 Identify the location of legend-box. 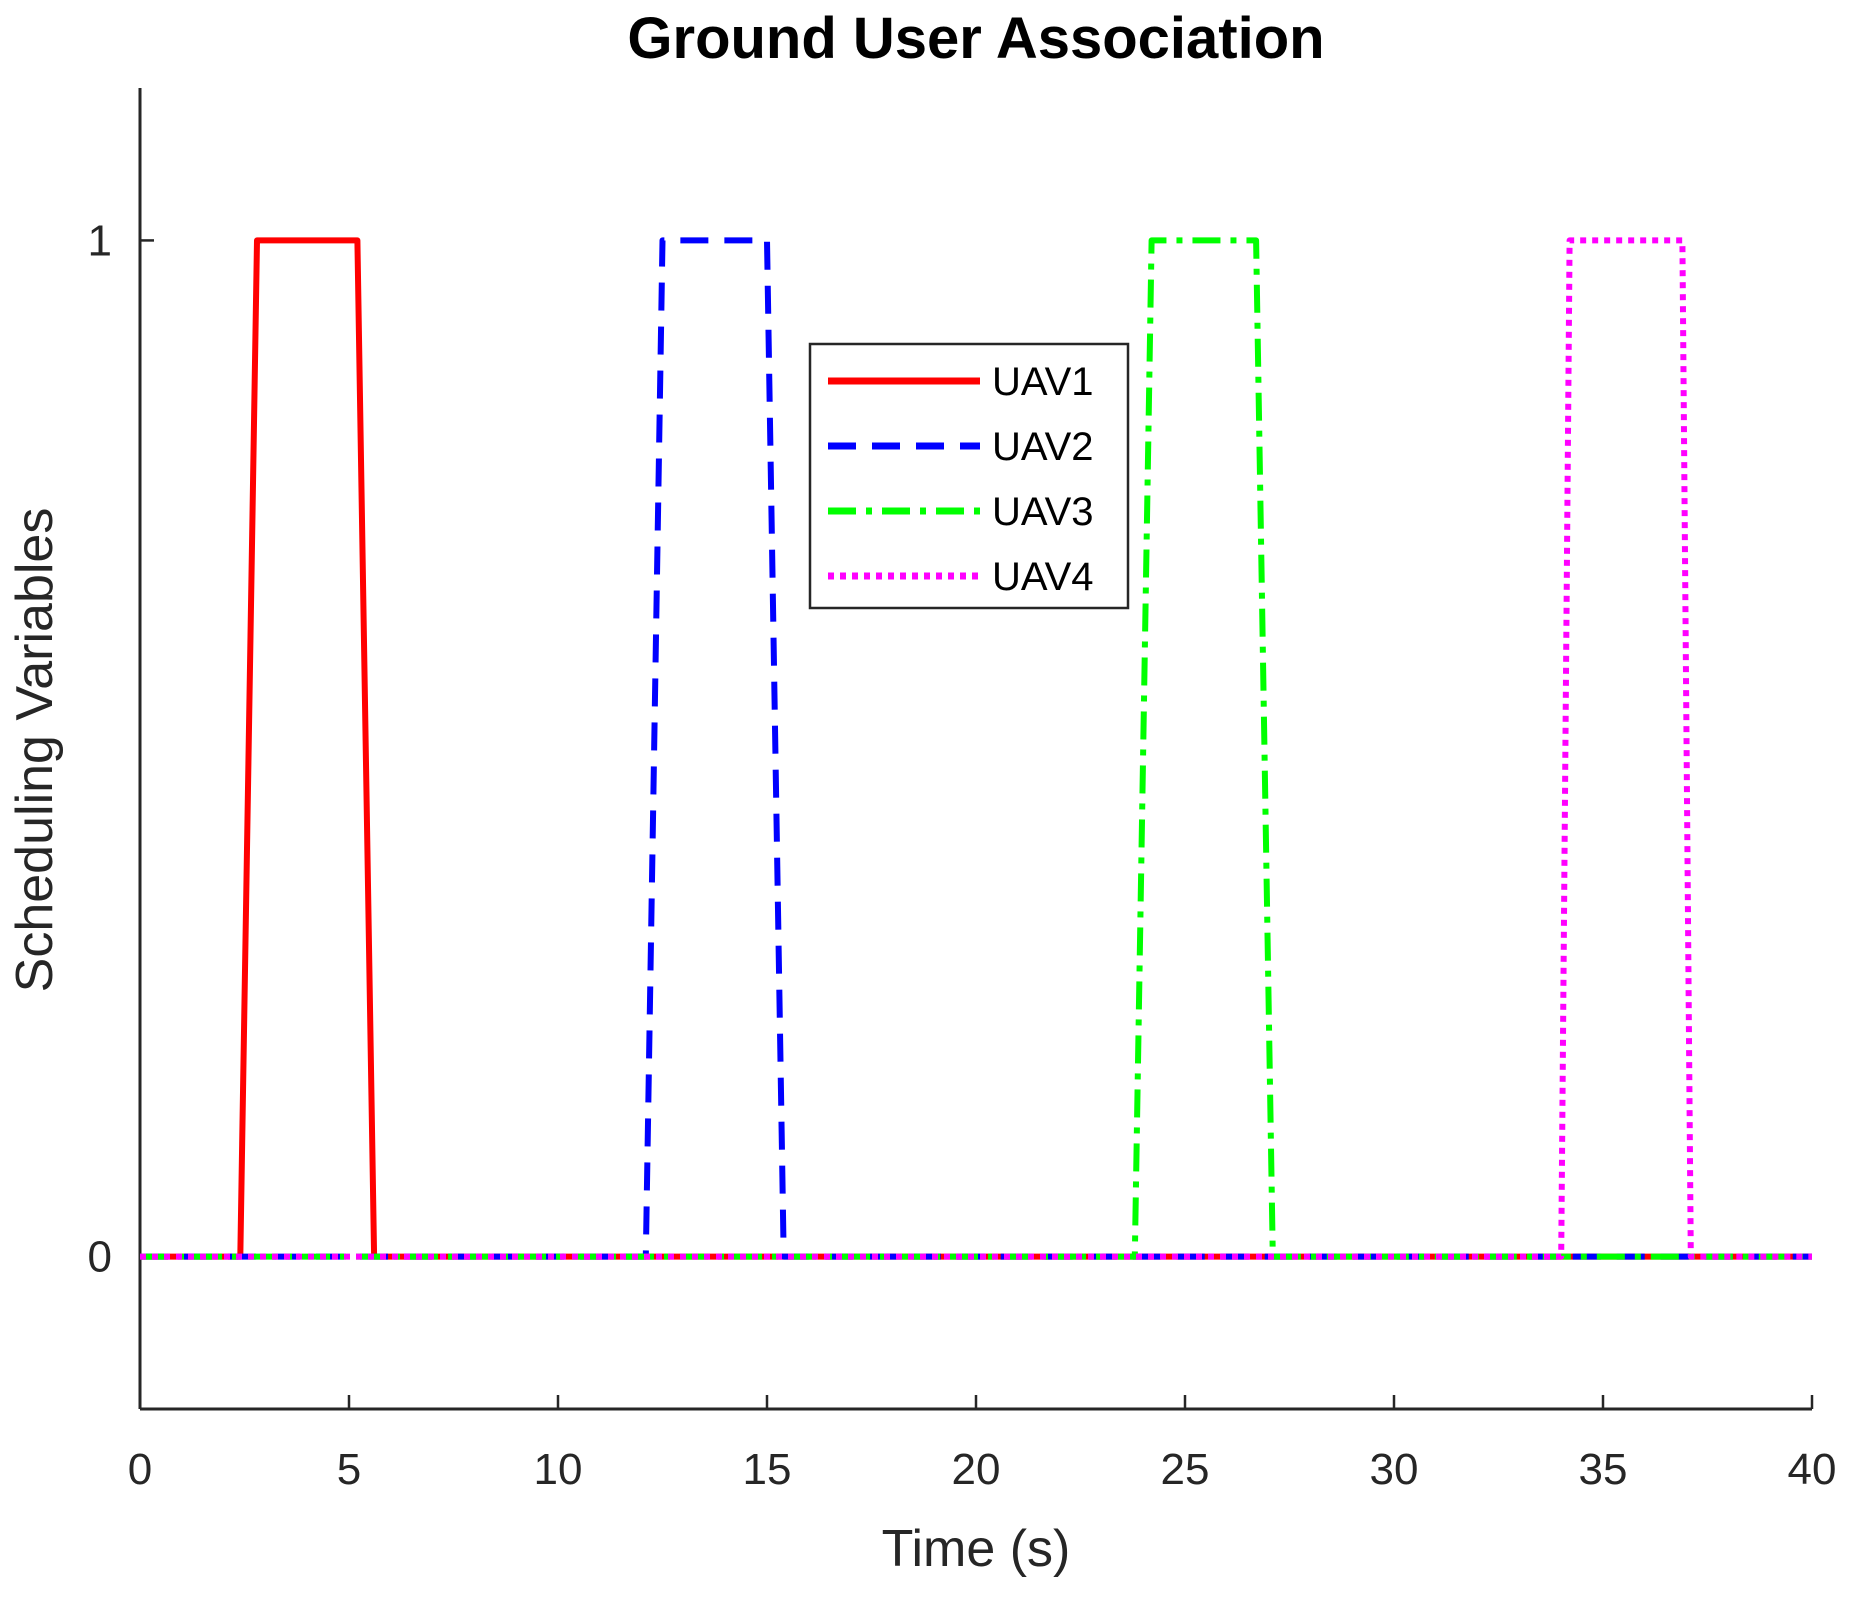
(969, 476).